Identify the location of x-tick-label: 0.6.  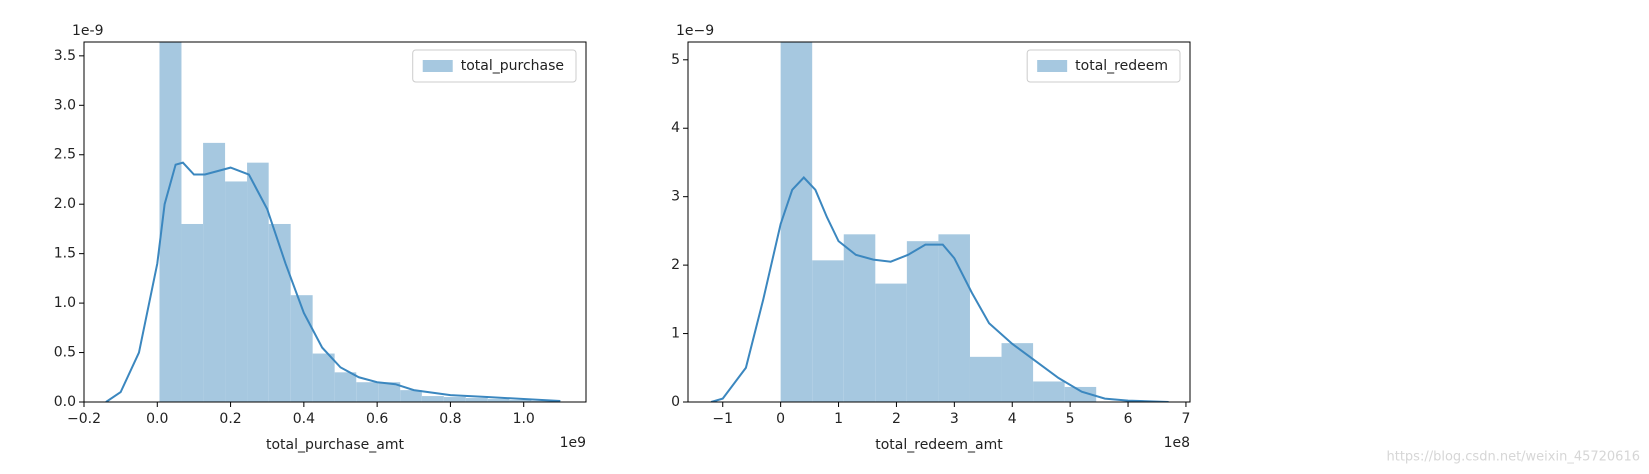
(377, 419).